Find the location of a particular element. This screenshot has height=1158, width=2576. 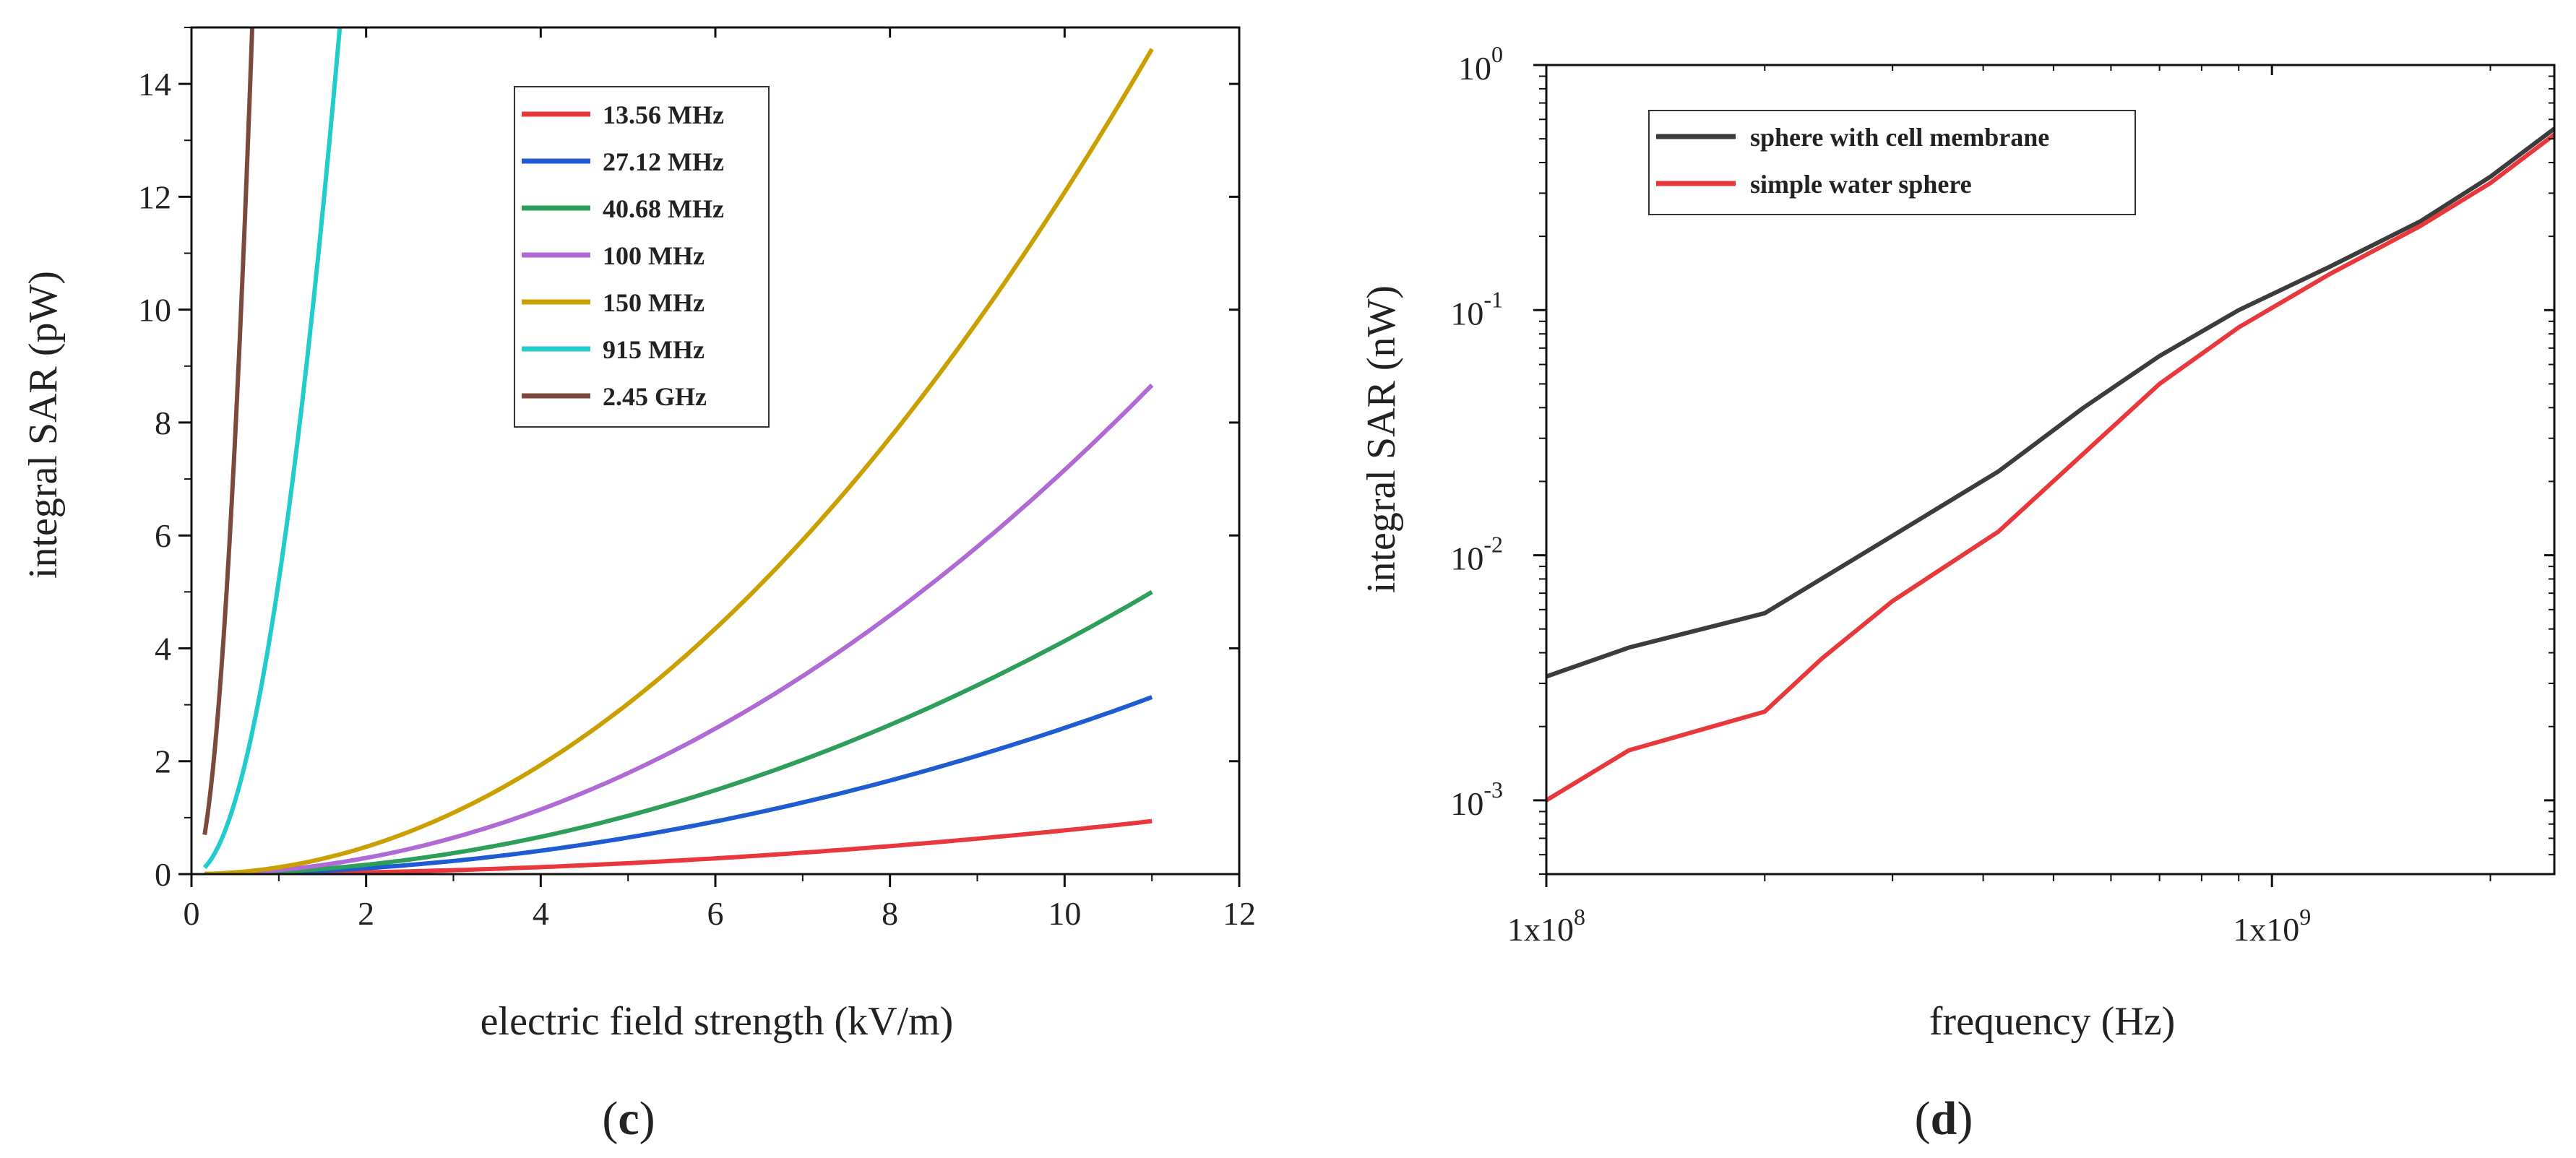

d-panel-label: (d) is located at coordinates (1944, 1118).